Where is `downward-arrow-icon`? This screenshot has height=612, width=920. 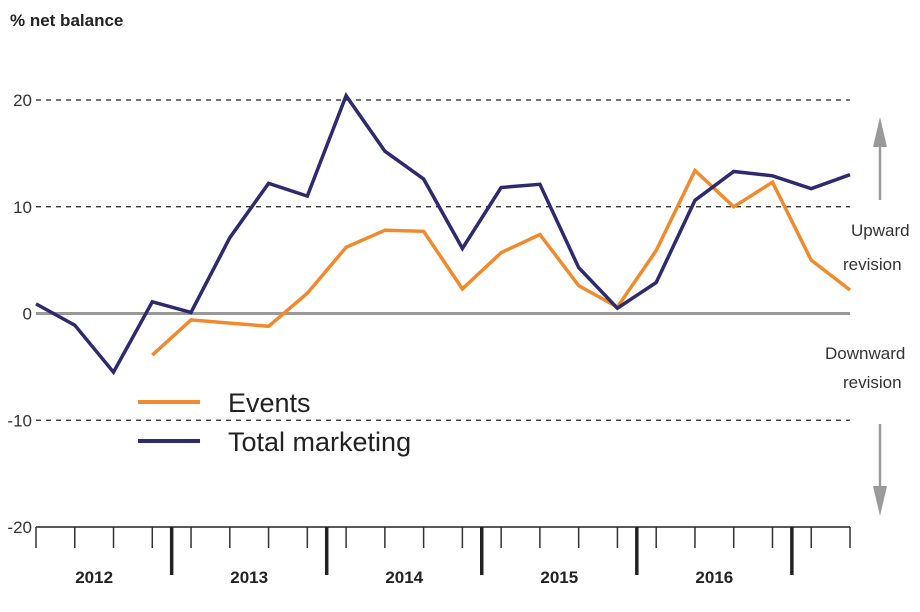
downward-arrow-icon is located at coordinates (880, 470).